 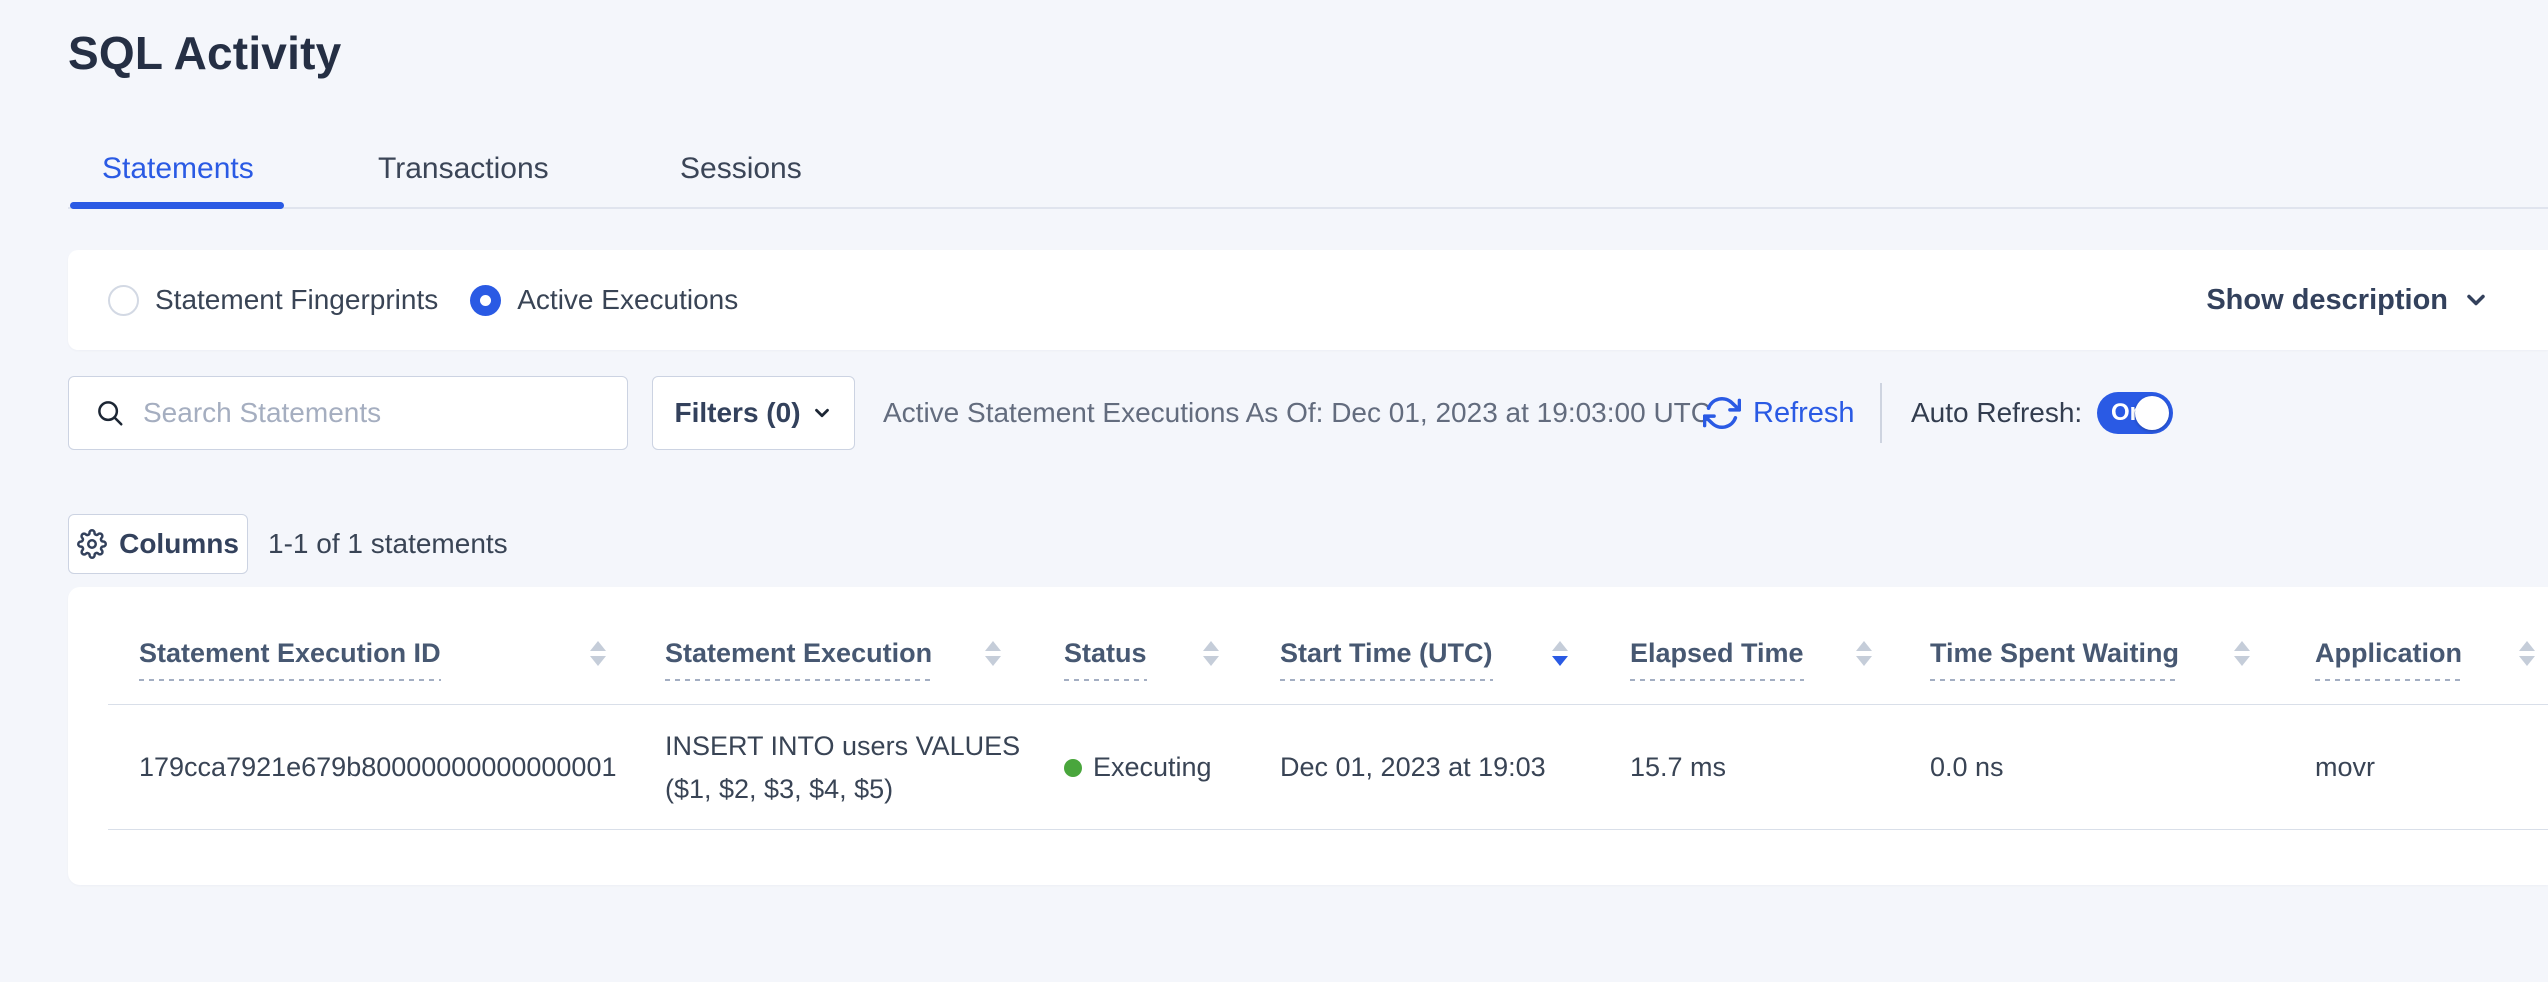 I want to click on search-icon, so click(x=110, y=413).